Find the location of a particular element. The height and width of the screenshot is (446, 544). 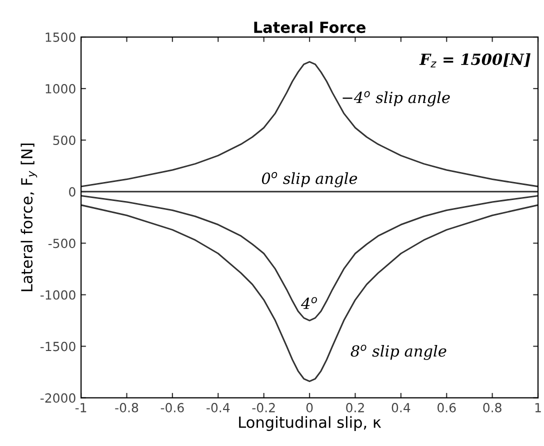

y-tick-label: 1500 is located at coordinates (61, 37).